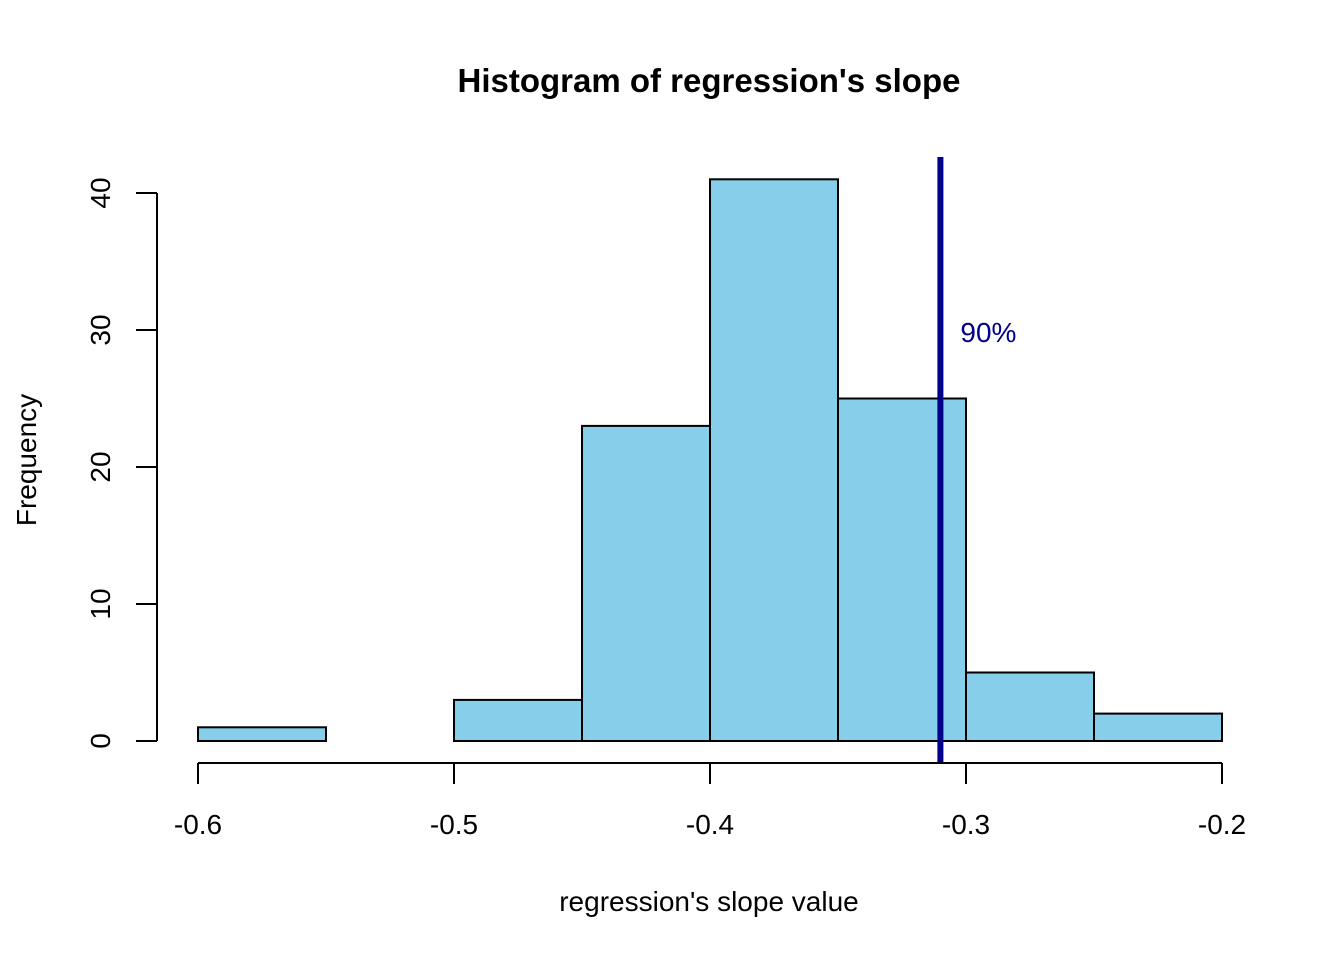 This screenshot has width=1344, height=960. What do you see at coordinates (709, 80) in the screenshot?
I see `chart-title: Histogram of regression's slope` at bounding box center [709, 80].